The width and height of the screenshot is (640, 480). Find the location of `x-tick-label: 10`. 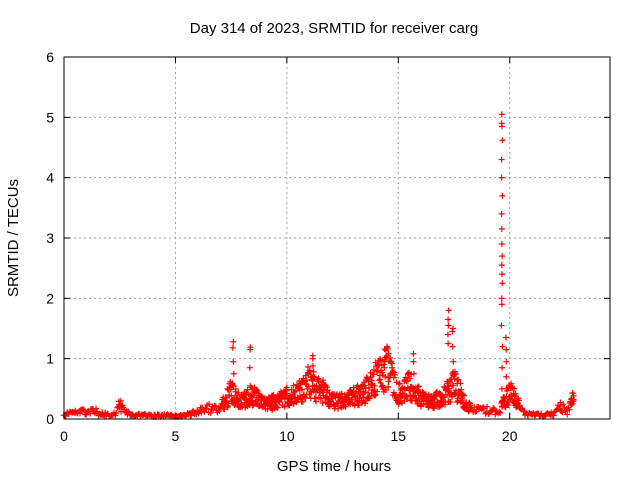

x-tick-label: 10 is located at coordinates (287, 436).